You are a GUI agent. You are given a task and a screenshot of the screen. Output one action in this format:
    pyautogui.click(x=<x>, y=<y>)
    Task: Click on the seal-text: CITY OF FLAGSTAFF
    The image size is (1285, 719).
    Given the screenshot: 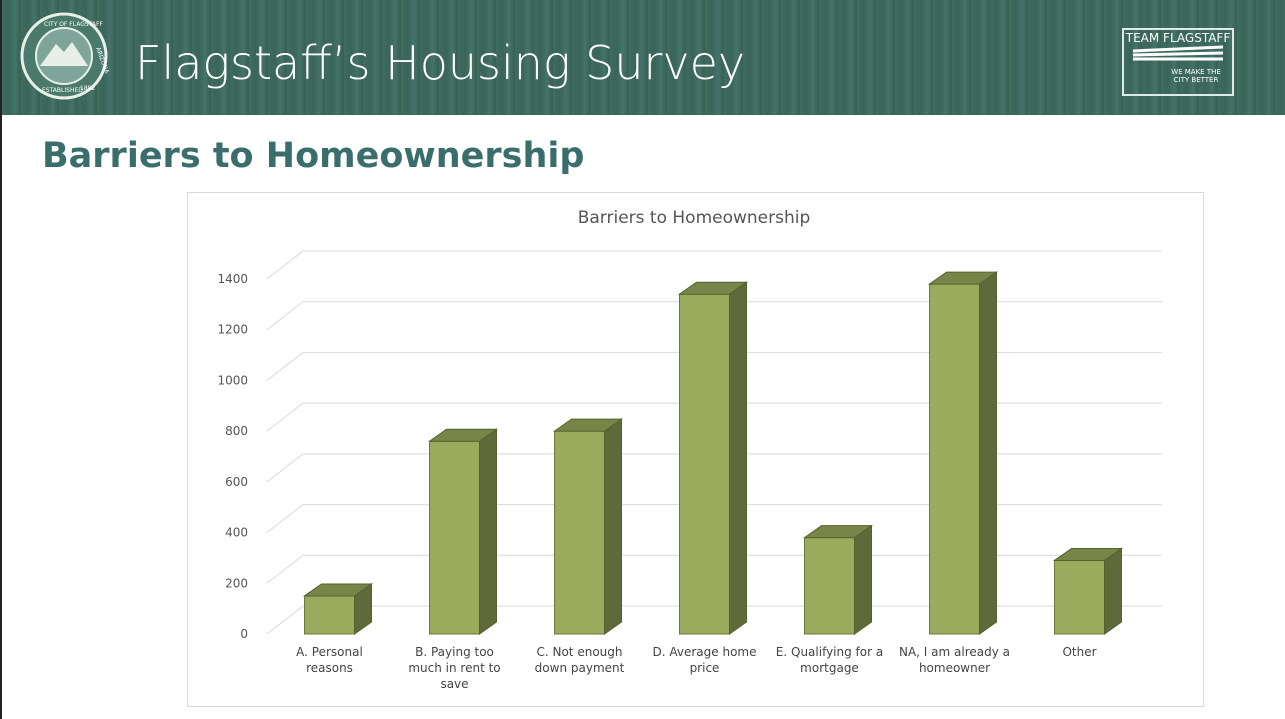 What is the action you would take?
    pyautogui.click(x=73, y=24)
    